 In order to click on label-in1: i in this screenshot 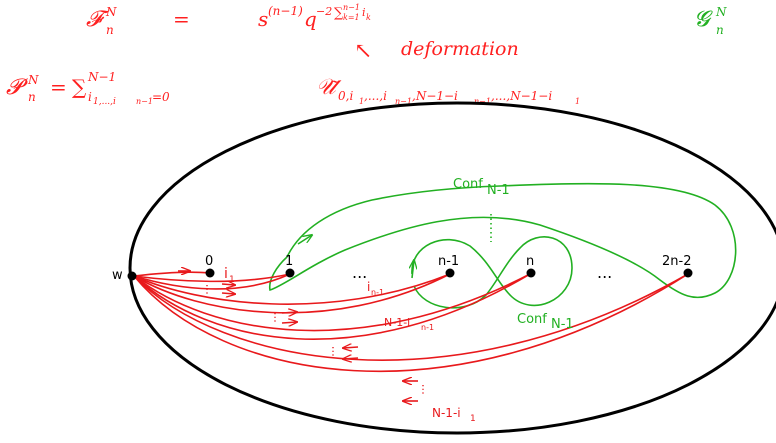, I will do `click(368, 287)`.